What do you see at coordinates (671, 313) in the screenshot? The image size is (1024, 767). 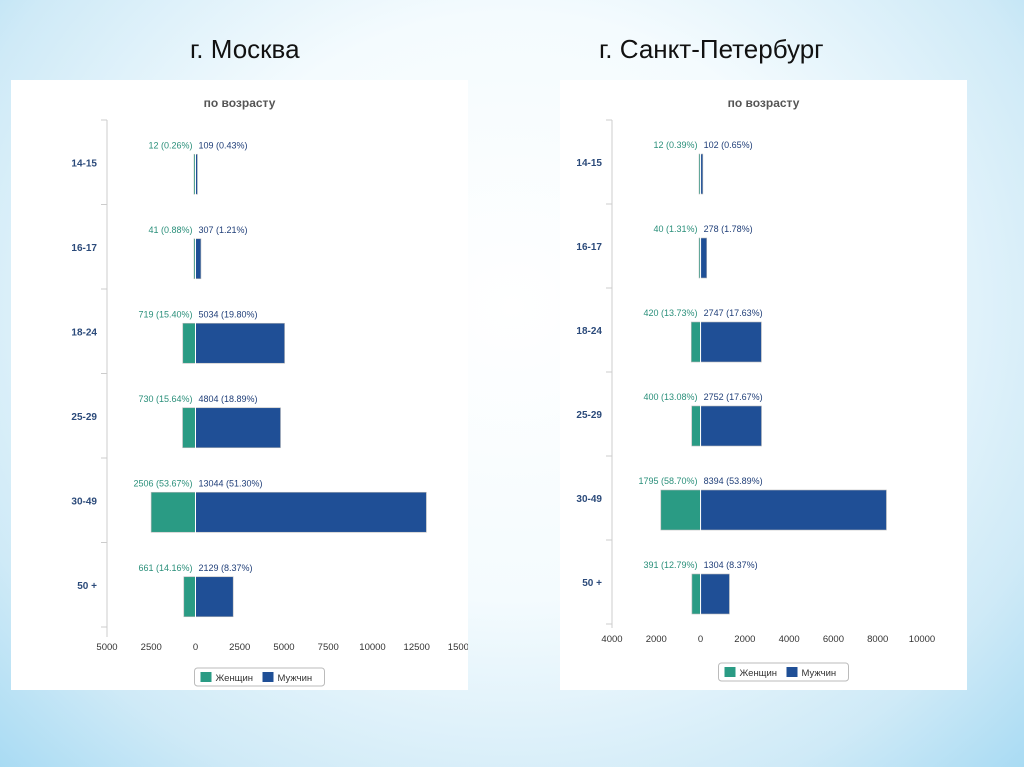 I see `female-data-label: 420 (13.73%)` at bounding box center [671, 313].